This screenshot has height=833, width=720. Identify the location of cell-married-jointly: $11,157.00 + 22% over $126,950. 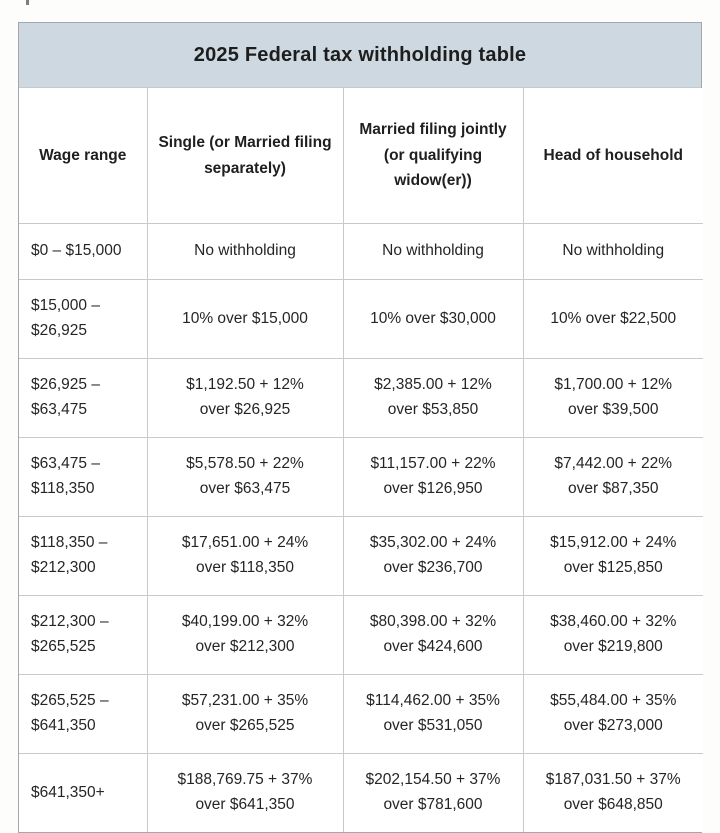
(433, 477).